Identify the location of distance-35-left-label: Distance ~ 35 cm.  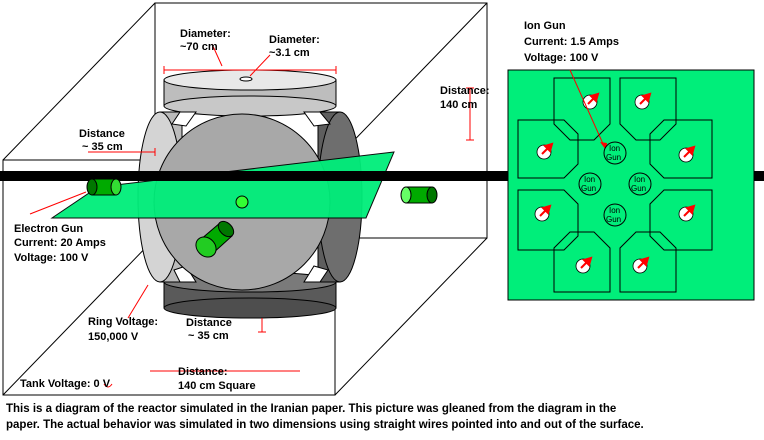
(102, 140).